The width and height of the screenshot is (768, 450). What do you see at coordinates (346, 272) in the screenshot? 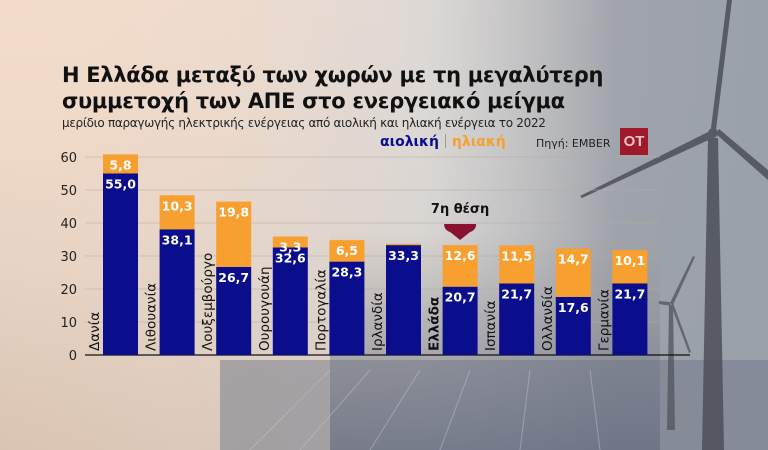
I see `wind-value-label: 28,3` at bounding box center [346, 272].